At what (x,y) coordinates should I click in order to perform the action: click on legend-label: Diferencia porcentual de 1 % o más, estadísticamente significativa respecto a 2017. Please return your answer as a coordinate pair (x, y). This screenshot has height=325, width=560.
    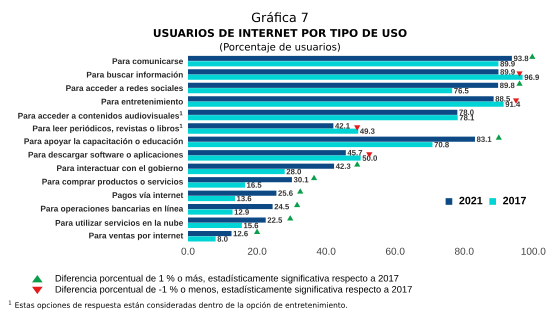
    Looking at the image, I should click on (227, 279).